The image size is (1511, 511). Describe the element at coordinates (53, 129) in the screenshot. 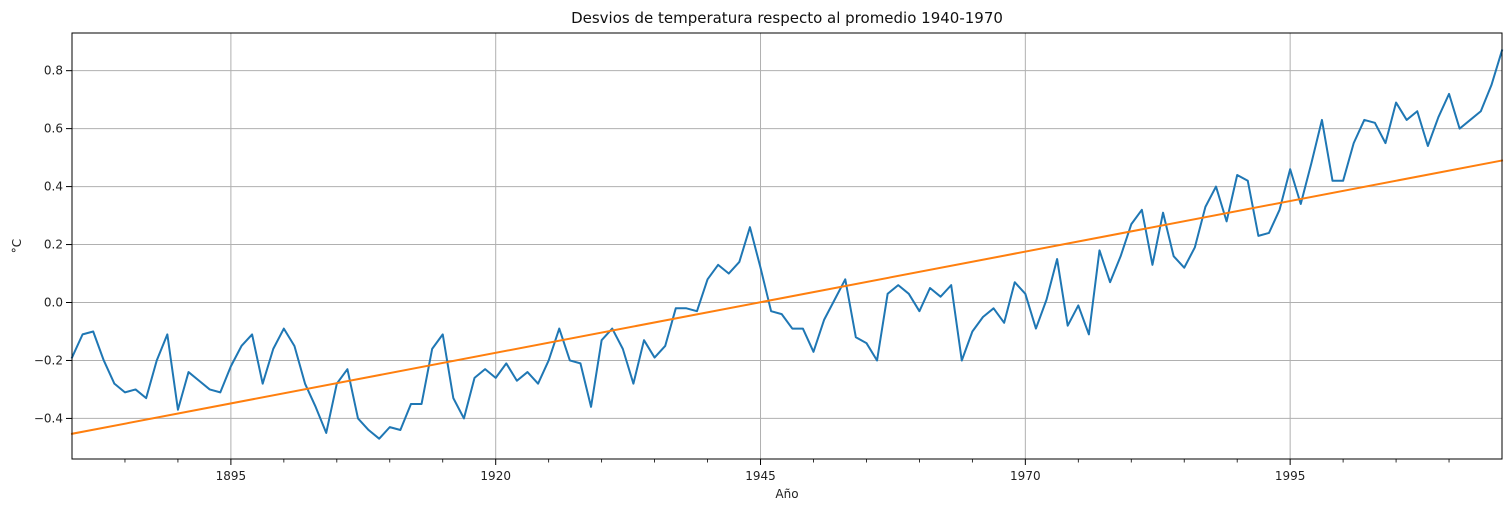

I see `y-tick-label: 0.6` at that location.